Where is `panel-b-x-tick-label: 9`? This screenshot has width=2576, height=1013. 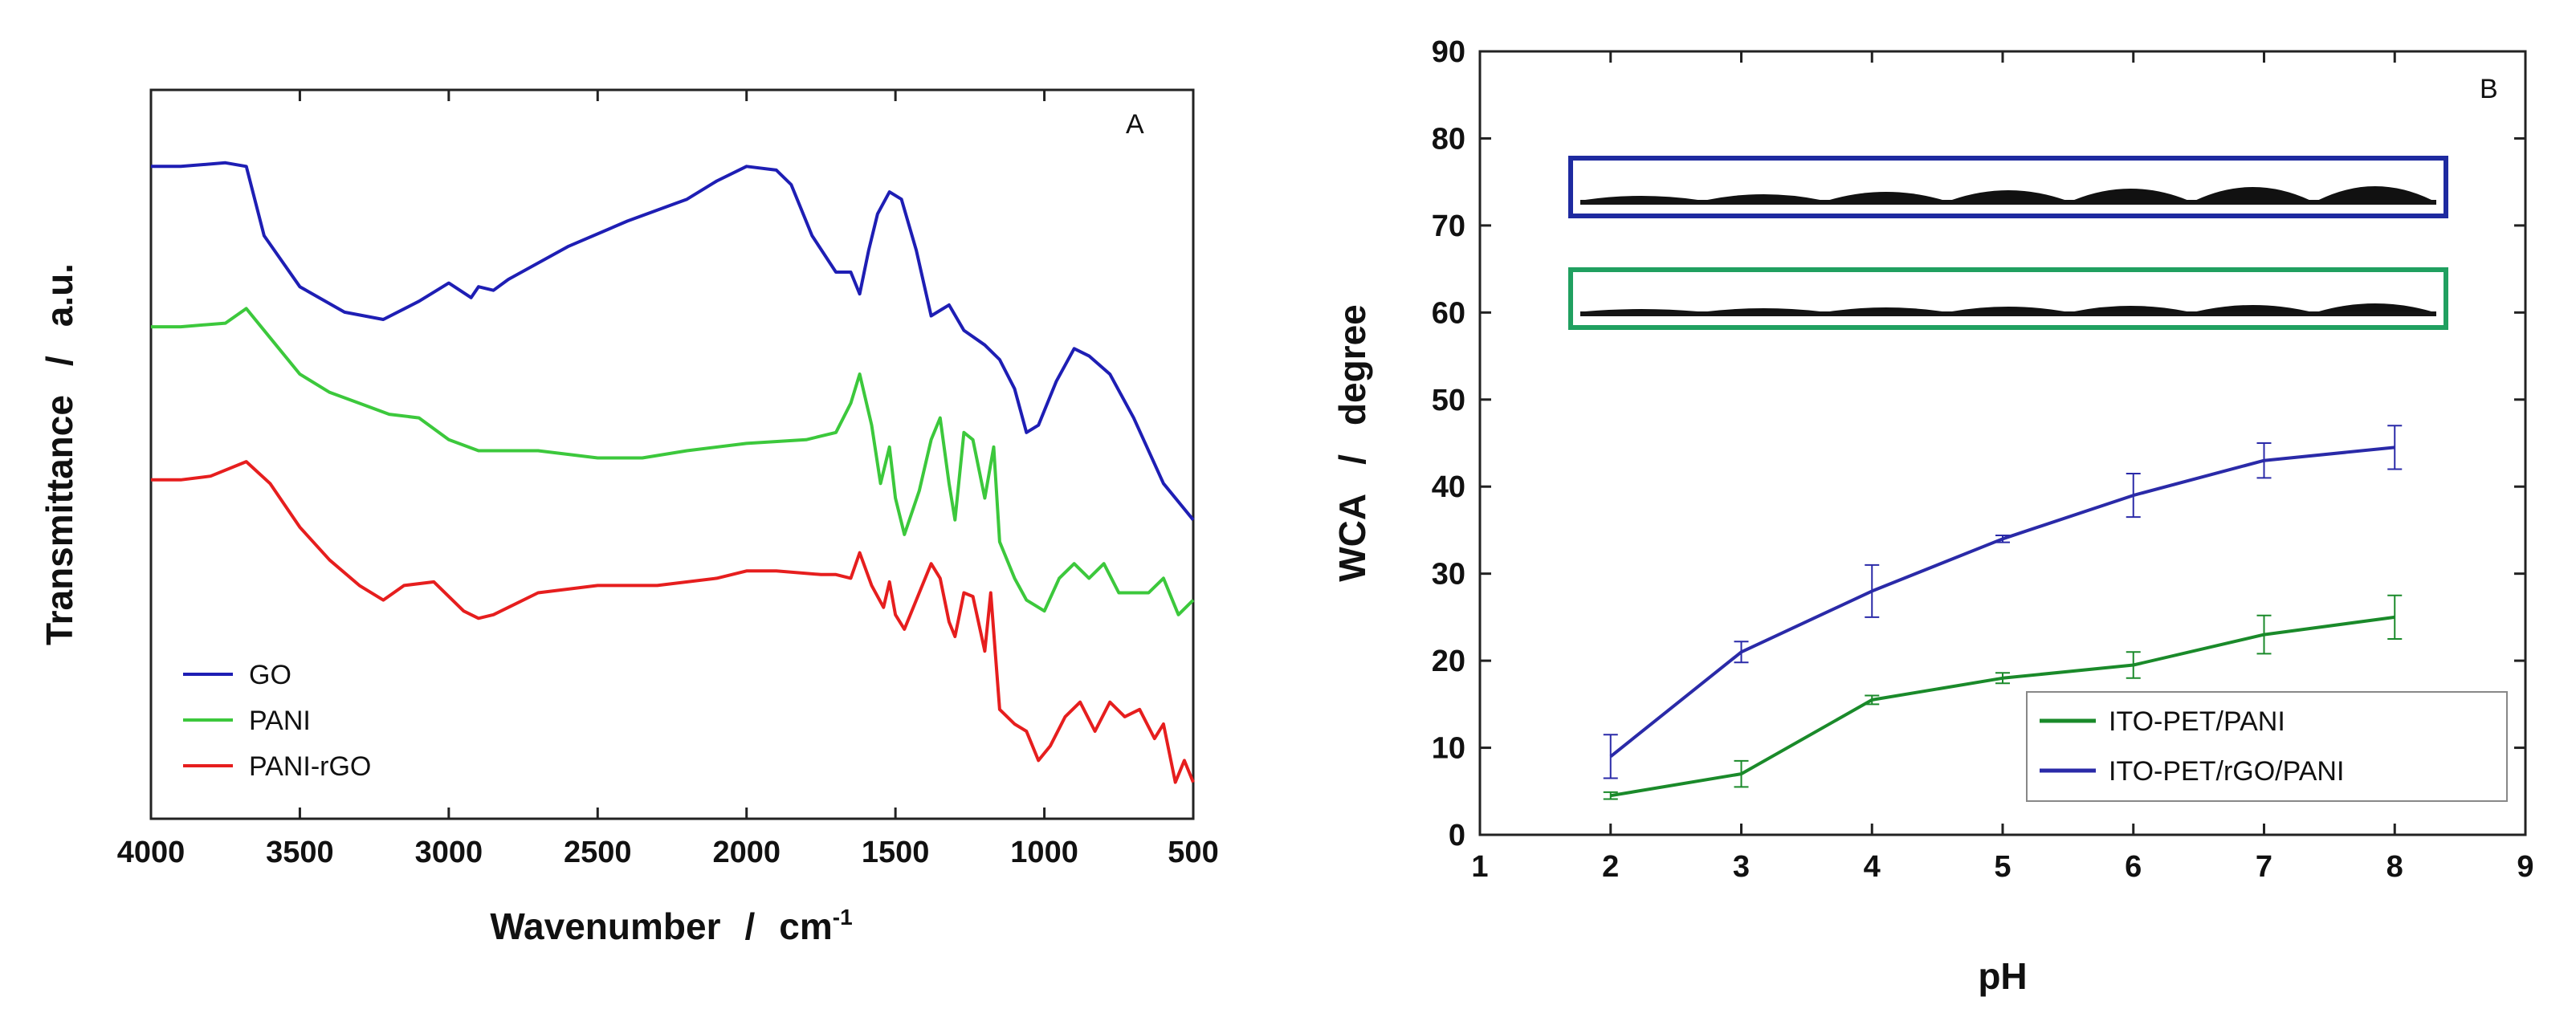 panel-b-x-tick-label: 9 is located at coordinates (2525, 867).